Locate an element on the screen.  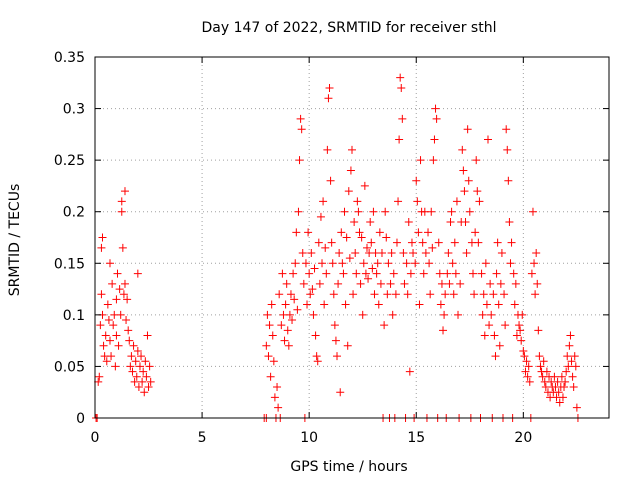
x-tick-label: 10 is located at coordinates (309, 438).